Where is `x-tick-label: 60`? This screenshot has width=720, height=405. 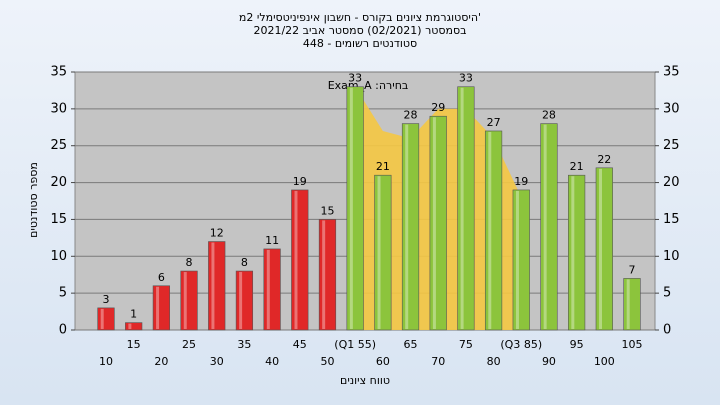
x-tick-label: 60 is located at coordinates (383, 361).